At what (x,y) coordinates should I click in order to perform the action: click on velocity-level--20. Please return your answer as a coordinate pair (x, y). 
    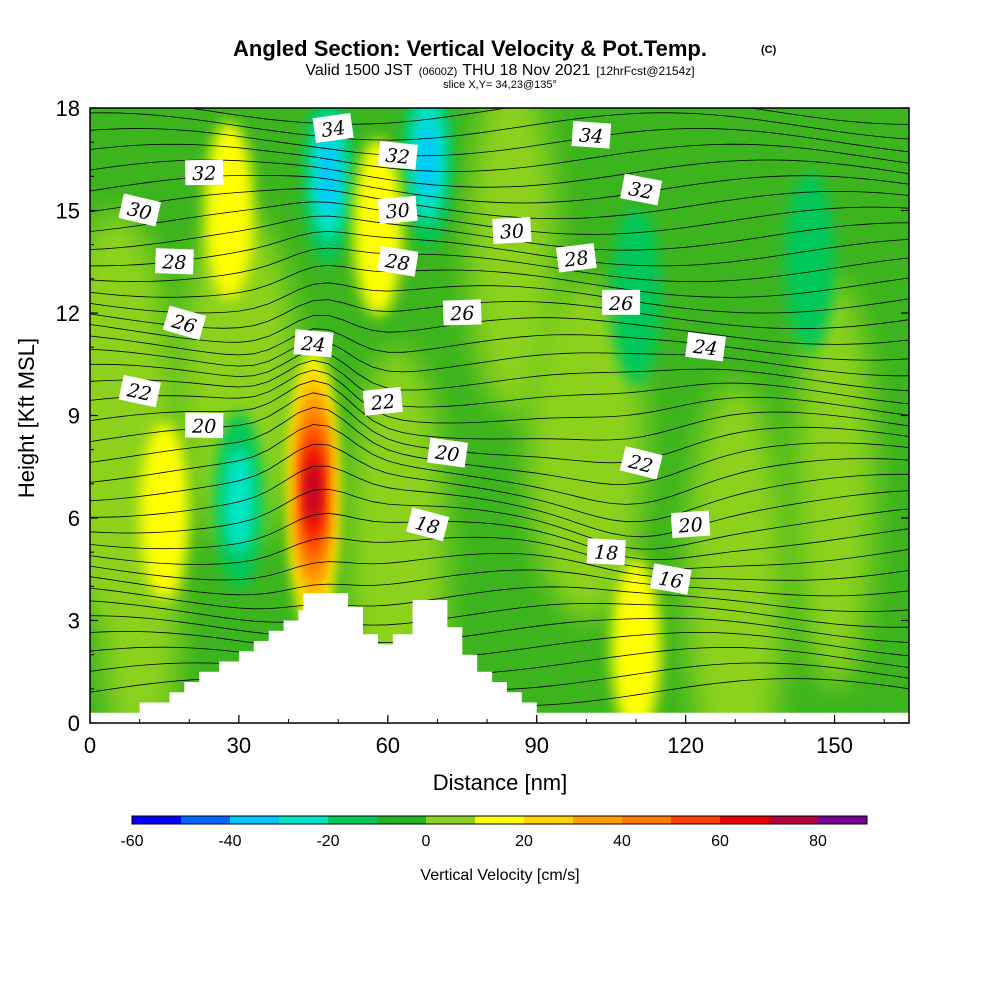
    Looking at the image, I should click on (239, 501).